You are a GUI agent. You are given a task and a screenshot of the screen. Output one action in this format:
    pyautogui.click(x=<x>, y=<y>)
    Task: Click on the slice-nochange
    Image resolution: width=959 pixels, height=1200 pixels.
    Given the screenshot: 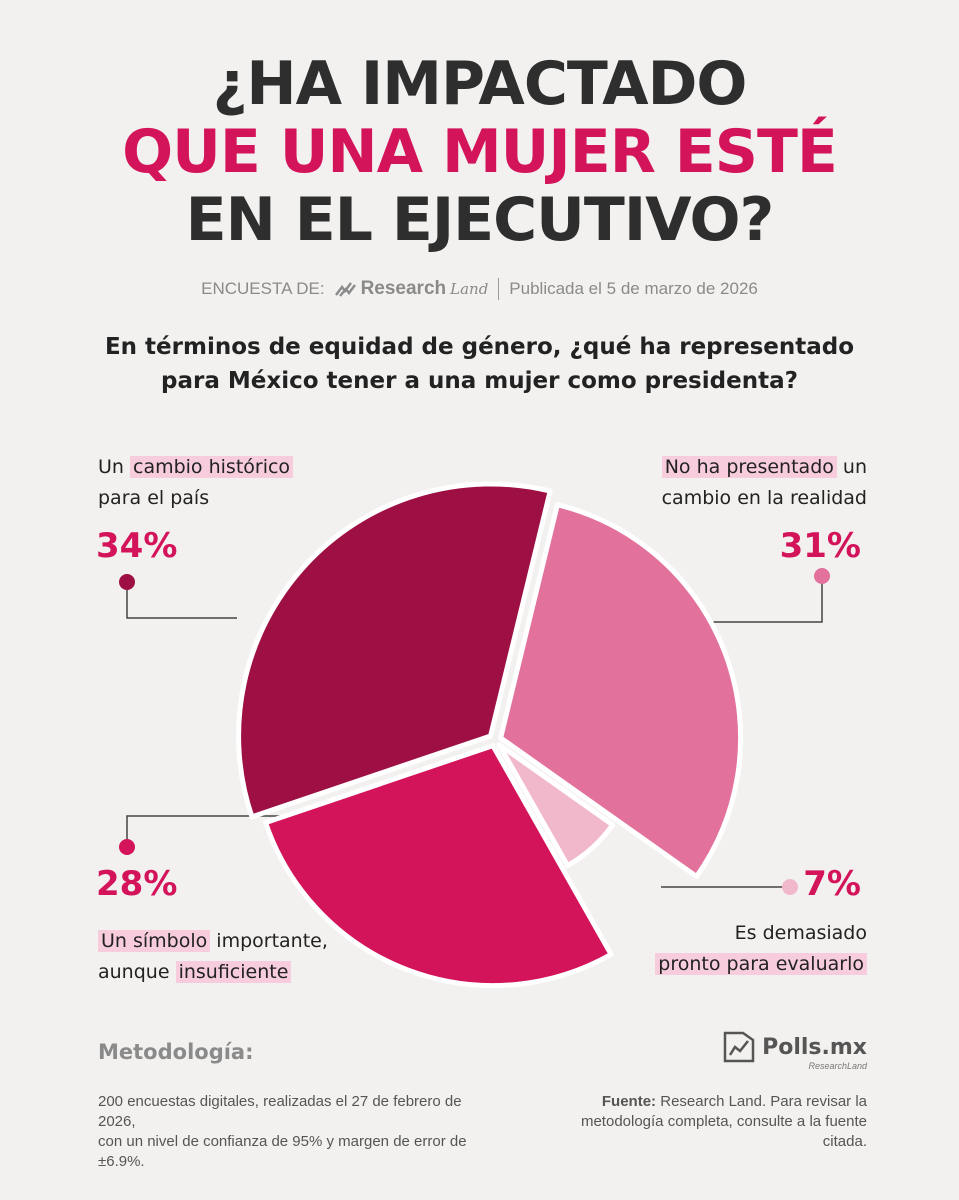 What is the action you would take?
    pyautogui.click(x=621, y=691)
    